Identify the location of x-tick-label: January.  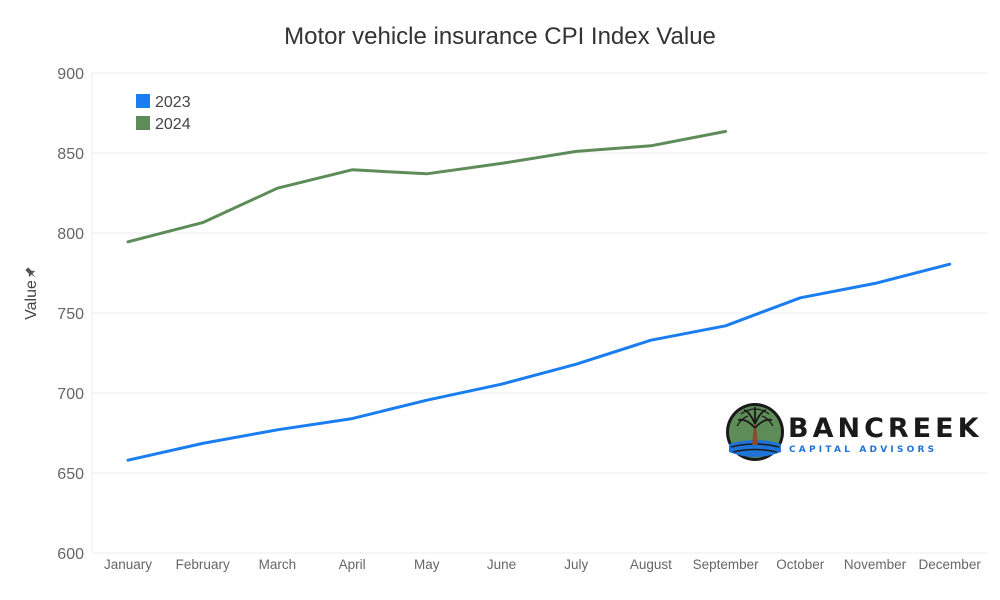
(128, 564).